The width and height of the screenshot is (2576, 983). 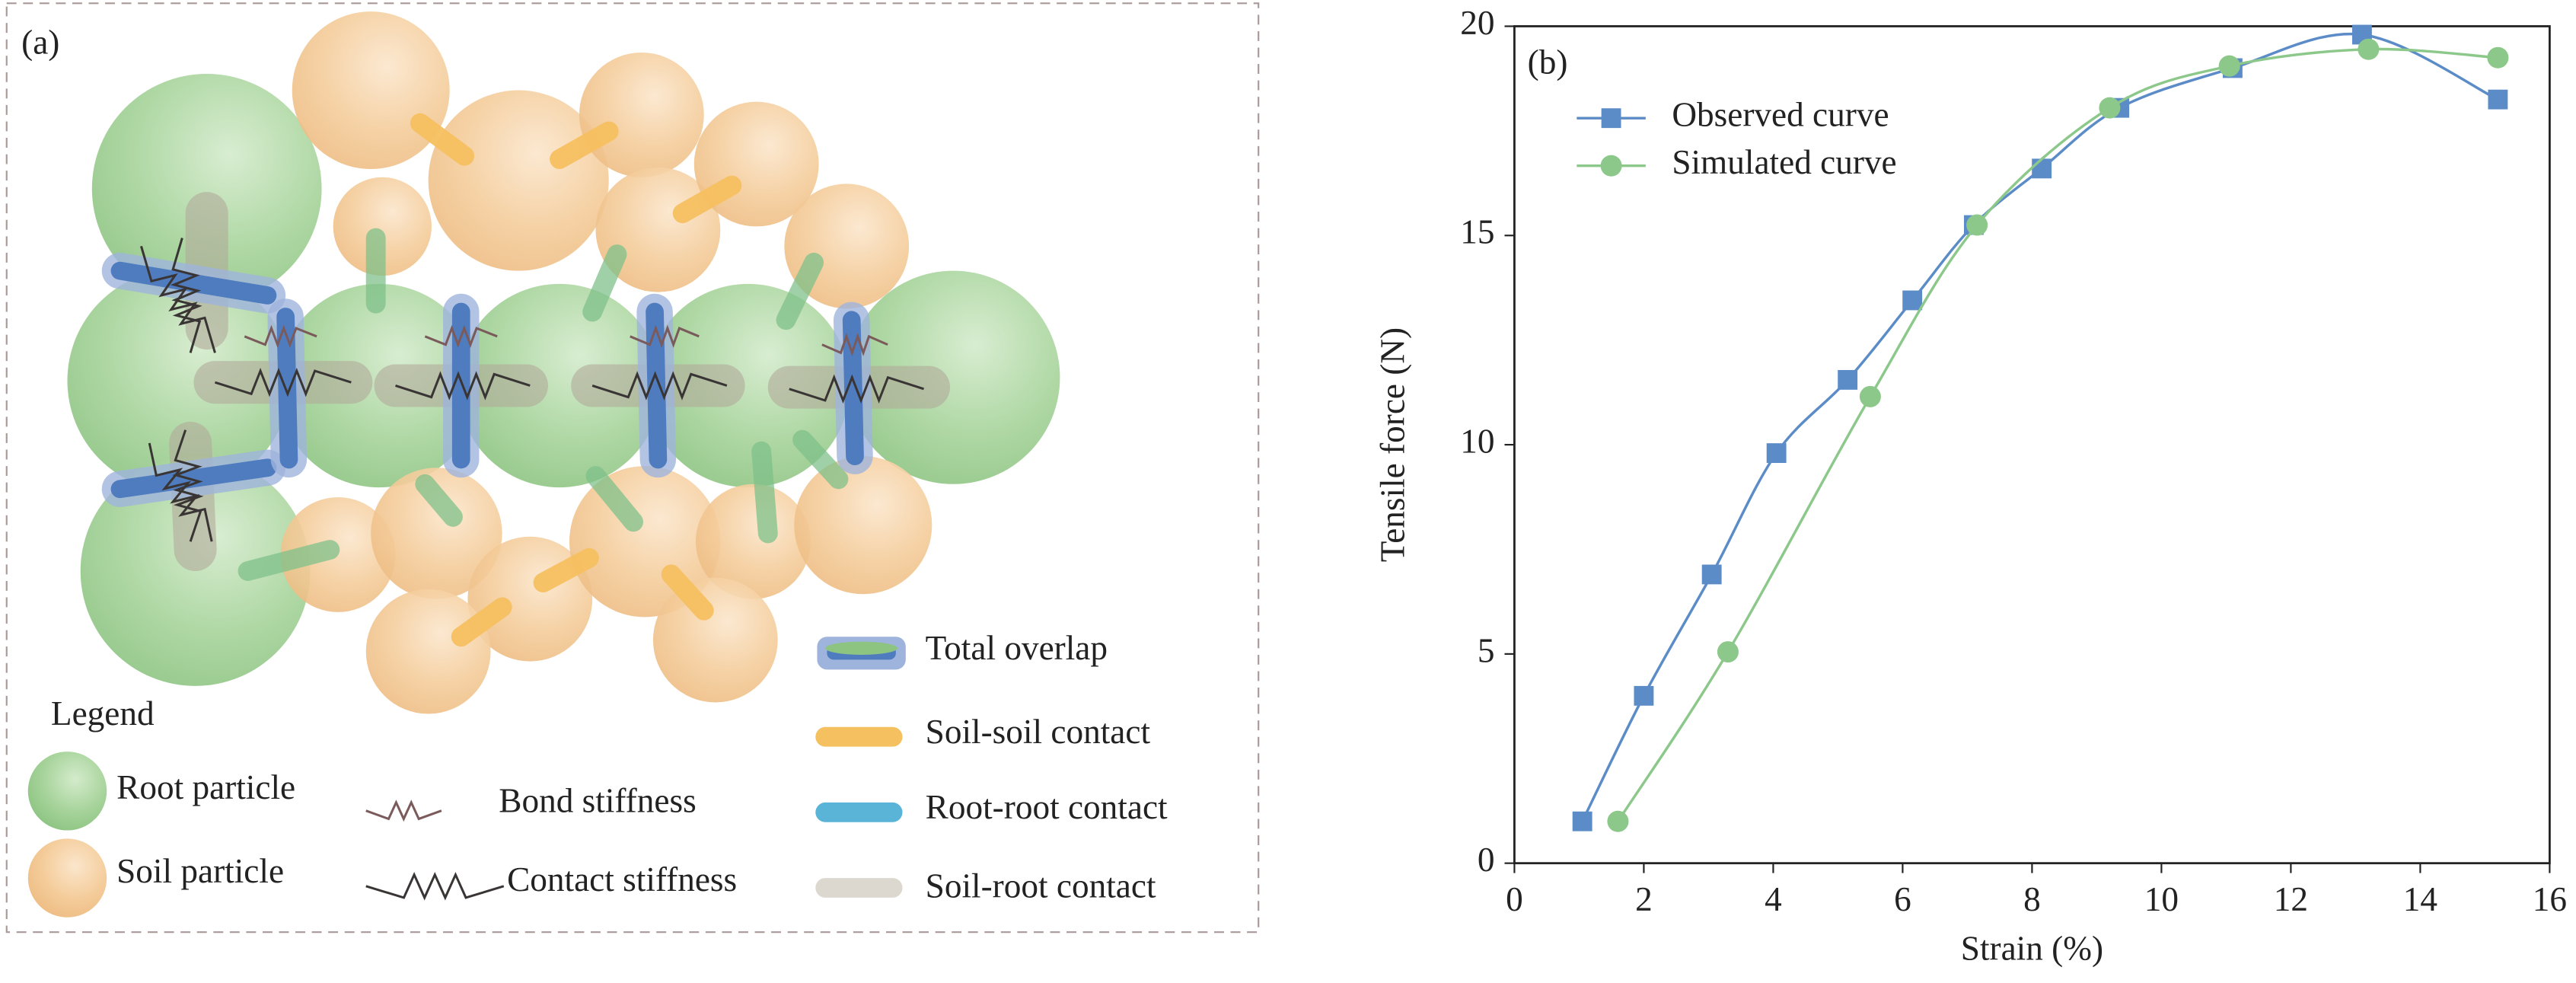 What do you see at coordinates (1041, 886) in the screenshot?
I see `legend-text: Soil-root contact` at bounding box center [1041, 886].